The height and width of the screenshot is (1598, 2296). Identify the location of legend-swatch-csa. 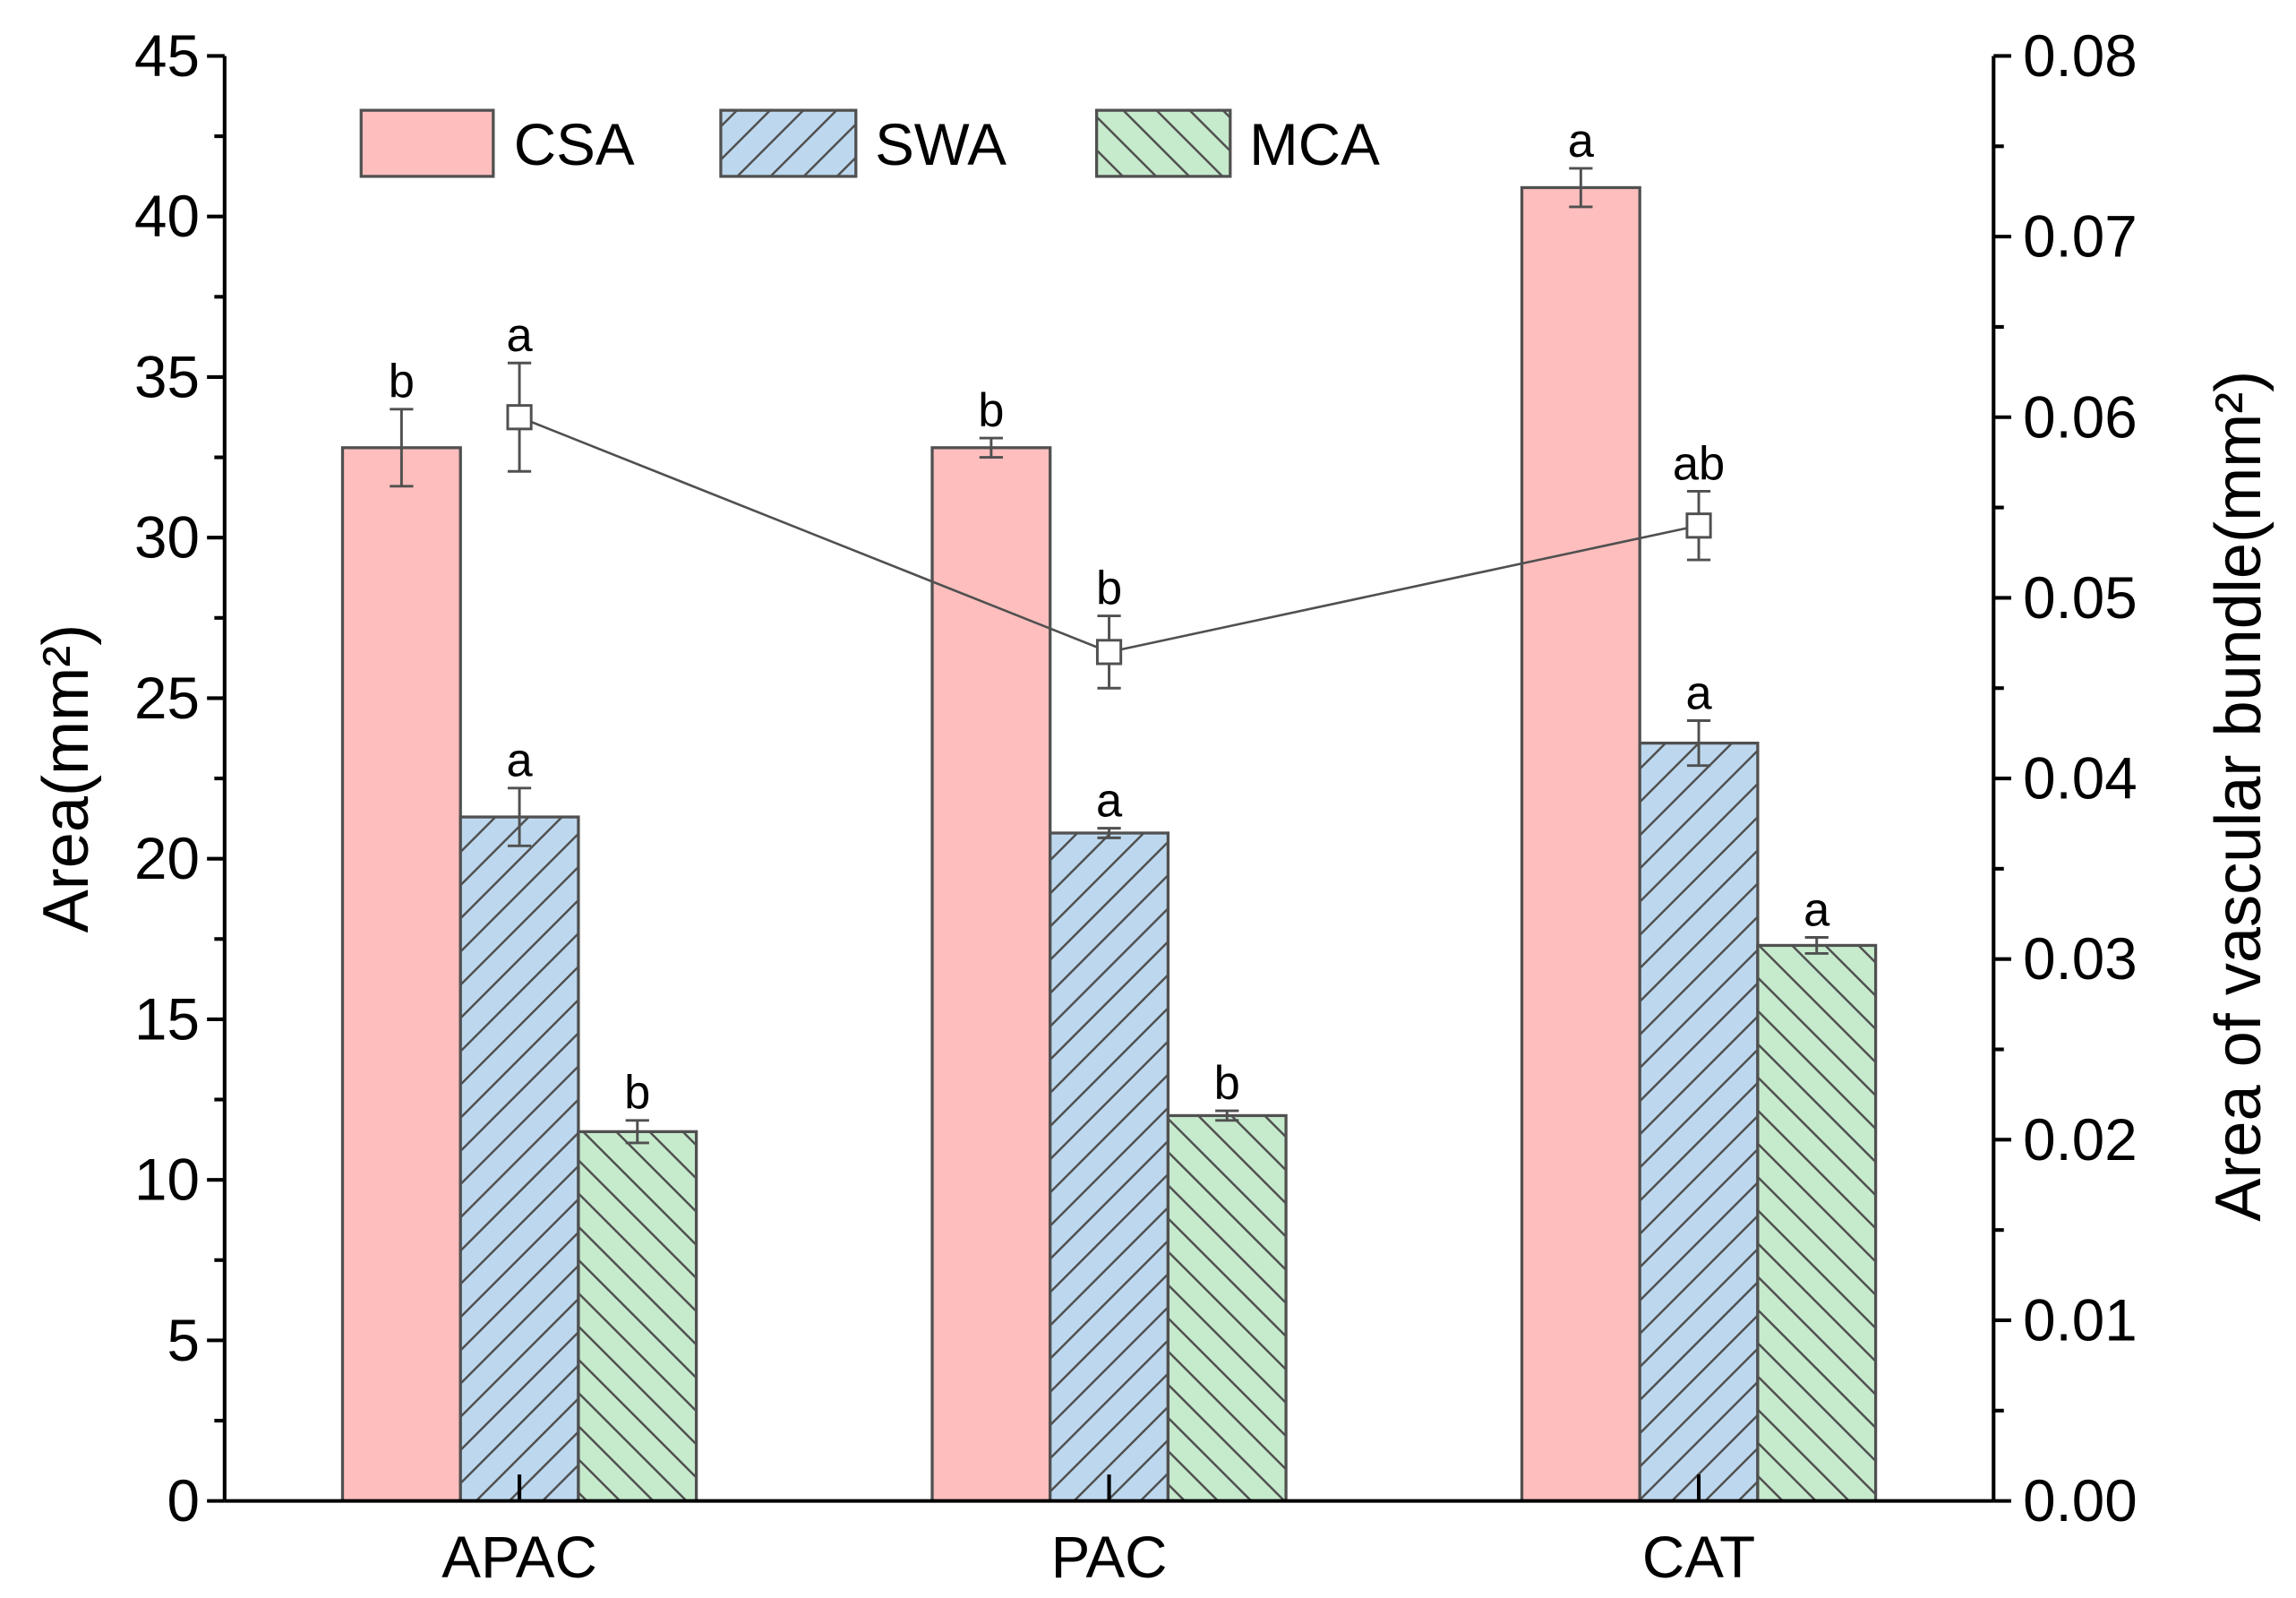
(427, 143).